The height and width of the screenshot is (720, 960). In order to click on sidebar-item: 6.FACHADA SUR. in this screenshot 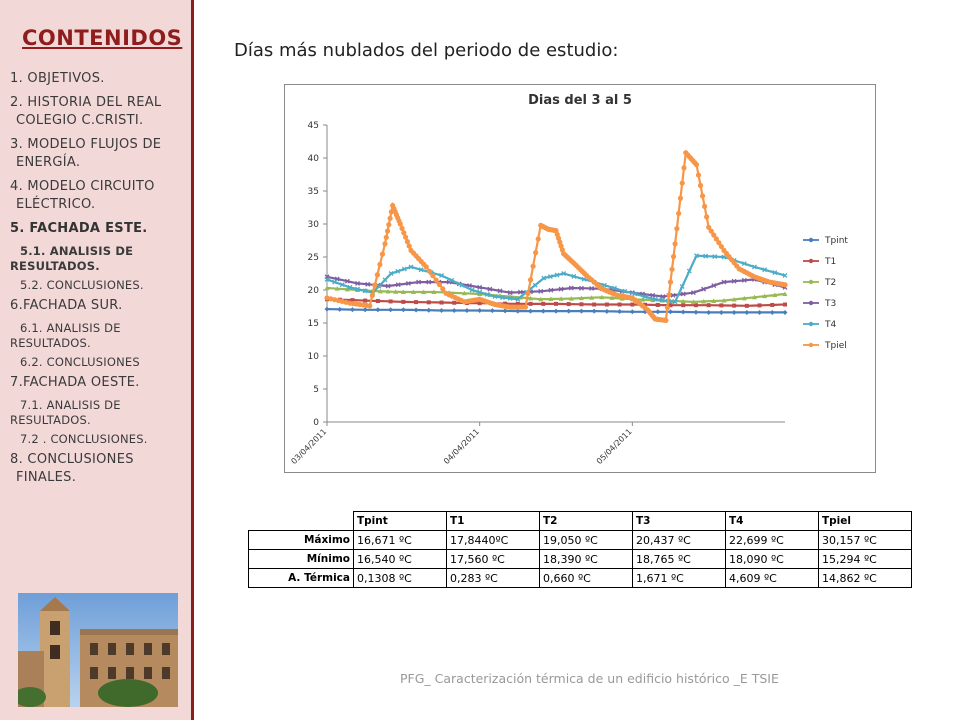, I will do `click(99, 306)`.